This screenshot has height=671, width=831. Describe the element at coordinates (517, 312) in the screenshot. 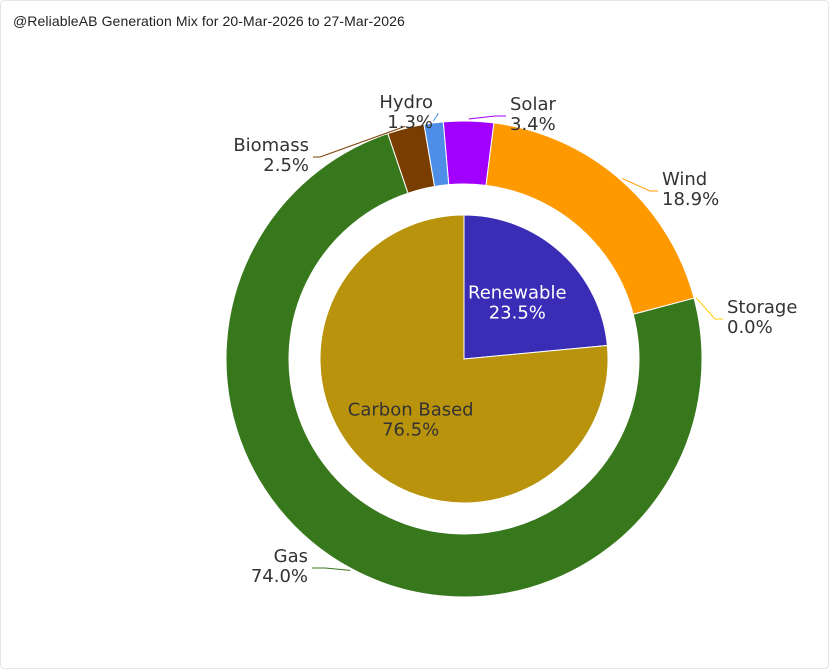

I see `value-renewable: 23.5%` at that location.